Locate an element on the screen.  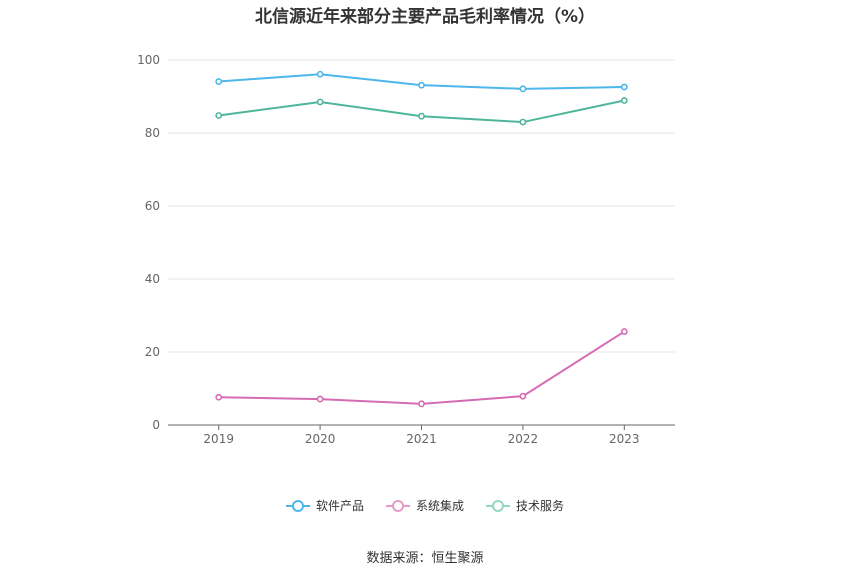
data-source: 数据来源：恒生聚源 is located at coordinates (425, 558).